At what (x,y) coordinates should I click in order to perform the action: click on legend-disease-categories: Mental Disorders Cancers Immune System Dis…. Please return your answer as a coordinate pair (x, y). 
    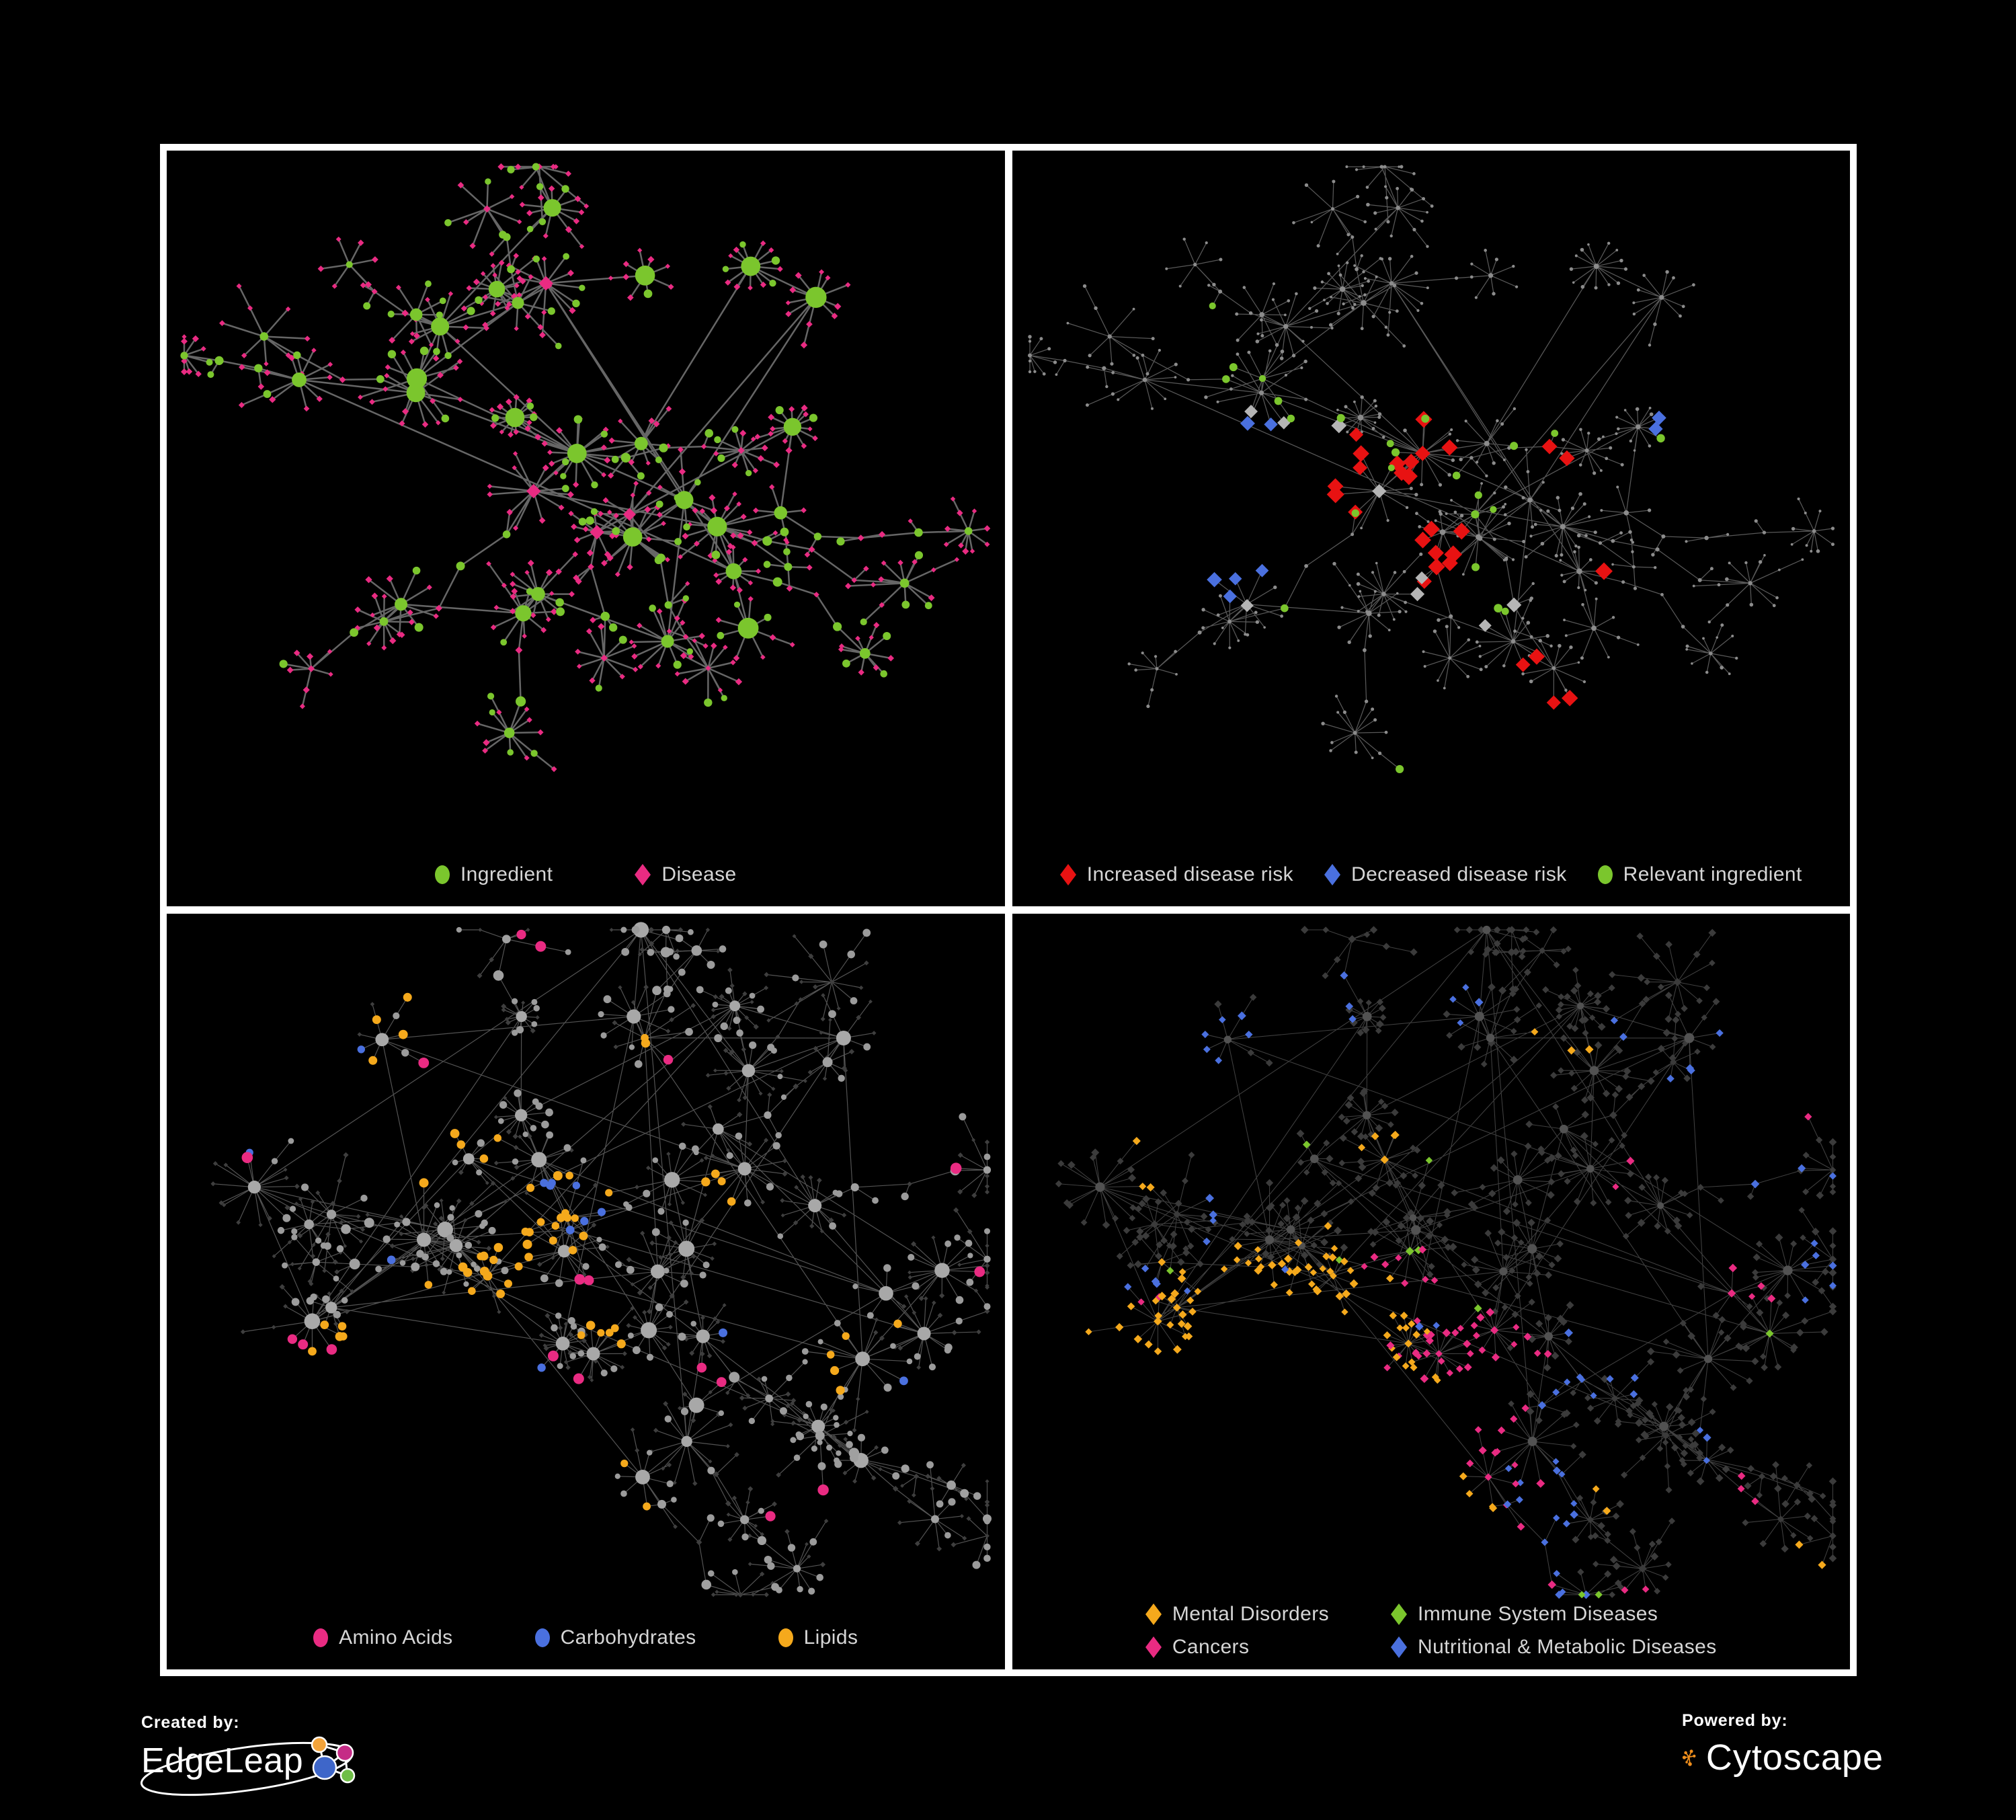
    Looking at the image, I should click on (1431, 1631).